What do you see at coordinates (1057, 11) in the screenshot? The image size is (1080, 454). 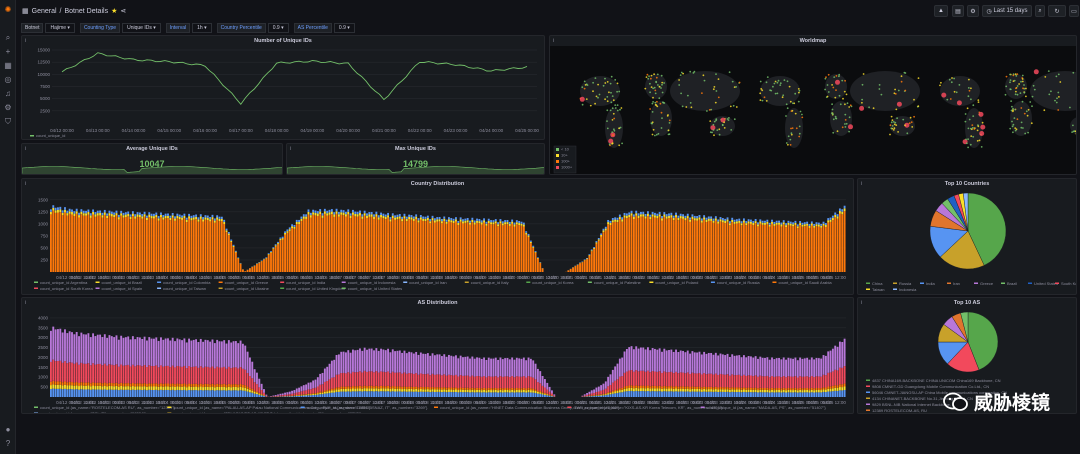 I see `refresh-button: ↻` at bounding box center [1057, 11].